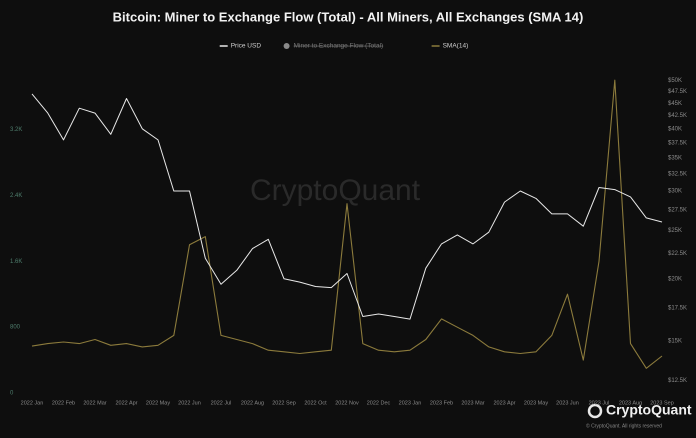 Image resolution: width=696 pixels, height=438 pixels. What do you see at coordinates (410, 403) in the screenshot?
I see `x-tick-label: 2023 Jan` at bounding box center [410, 403].